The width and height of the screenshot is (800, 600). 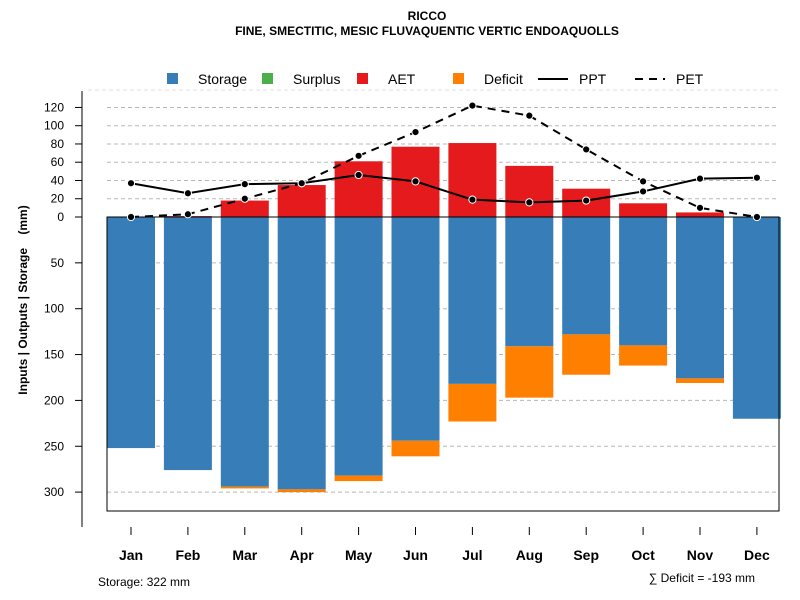 What do you see at coordinates (700, 555) in the screenshot?
I see `x-tick-label: Nov` at bounding box center [700, 555].